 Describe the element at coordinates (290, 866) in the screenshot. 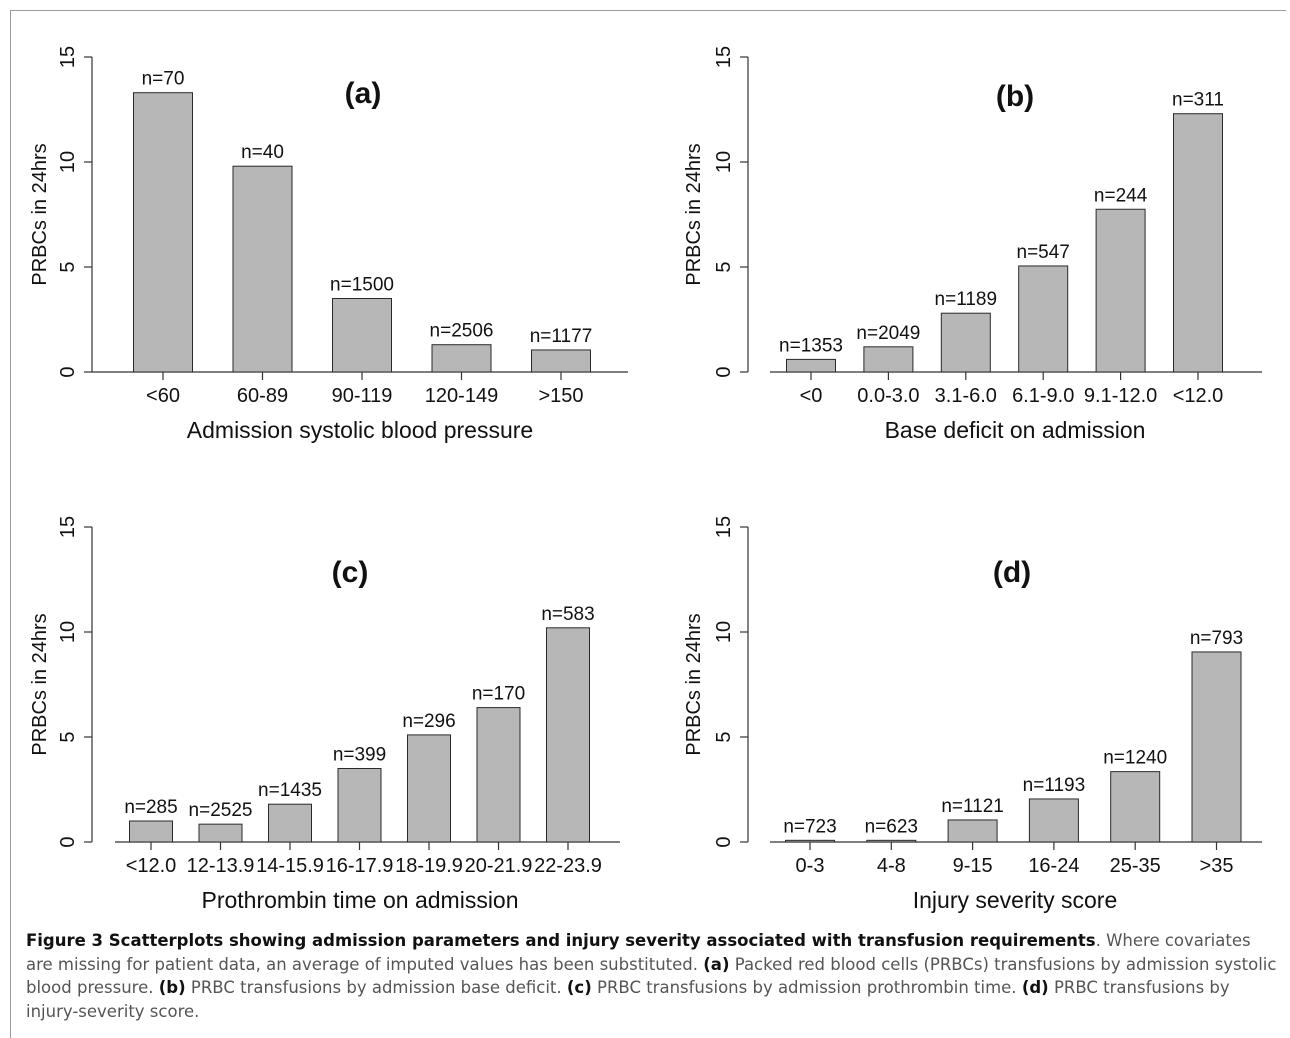

I see `x-tick-label: 14-15.9` at that location.